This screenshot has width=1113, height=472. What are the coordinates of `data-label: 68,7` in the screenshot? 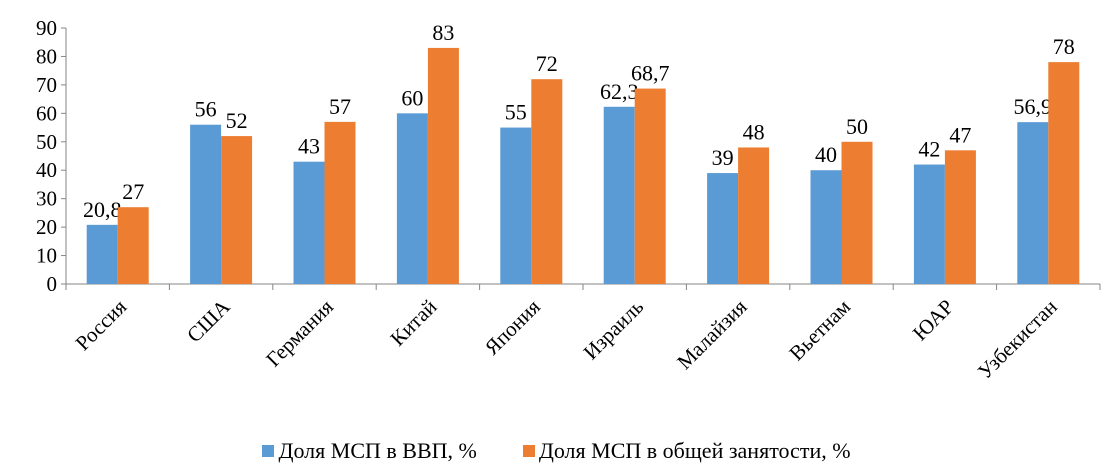 It's located at (650, 73).